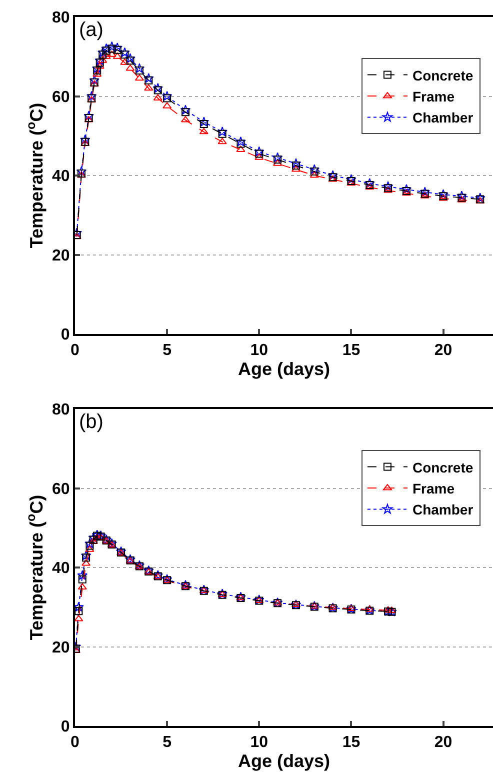  Describe the element at coordinates (91, 30) in the screenshot. I see `annotation: (a)` at that location.